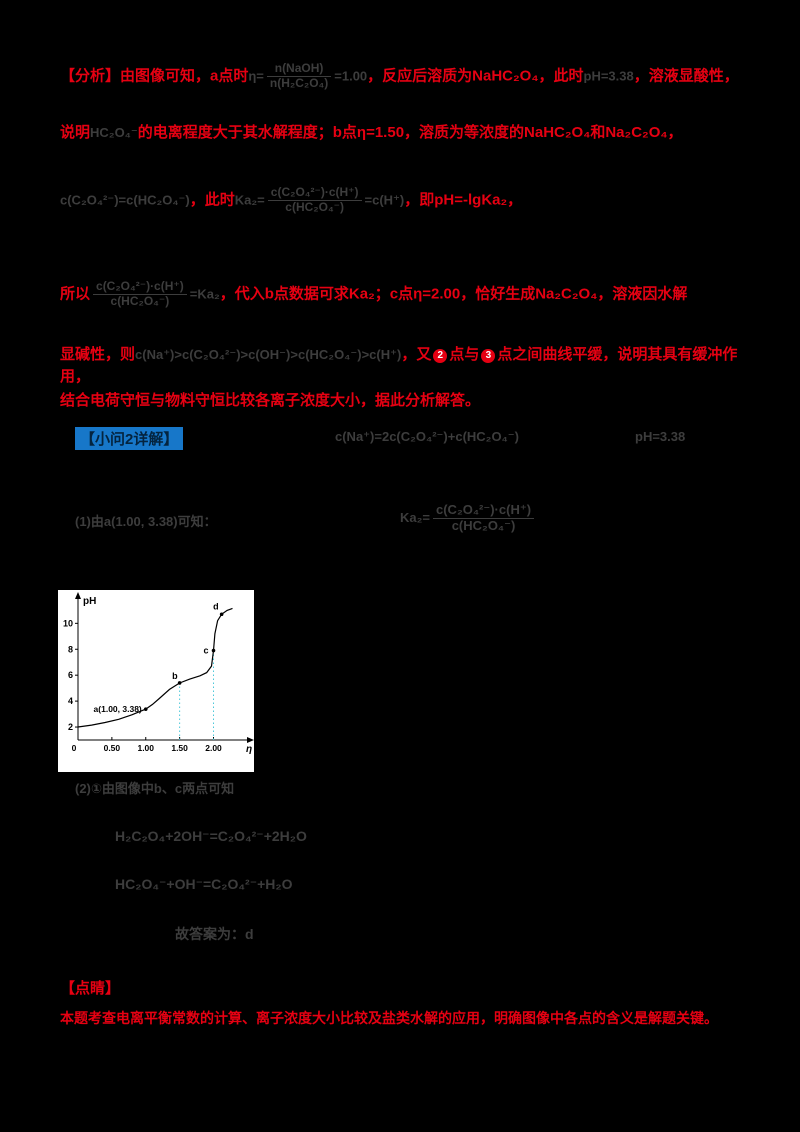 The width and height of the screenshot is (800, 1132). Describe the element at coordinates (70, 649) in the screenshot. I see `y-tick-label: 8` at that location.